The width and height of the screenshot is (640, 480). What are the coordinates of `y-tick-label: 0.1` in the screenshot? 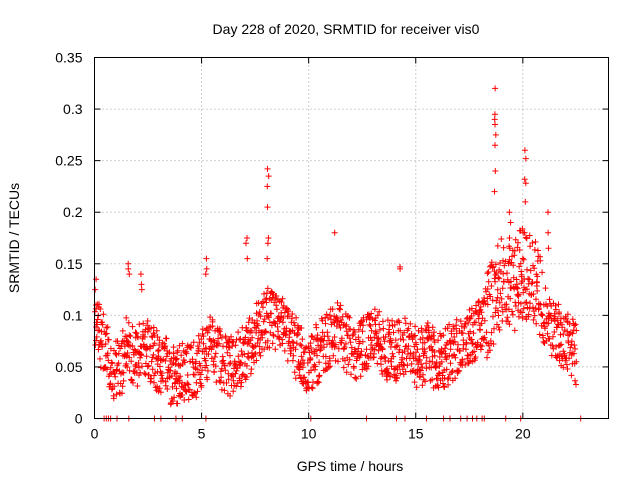 It's located at (73, 315).